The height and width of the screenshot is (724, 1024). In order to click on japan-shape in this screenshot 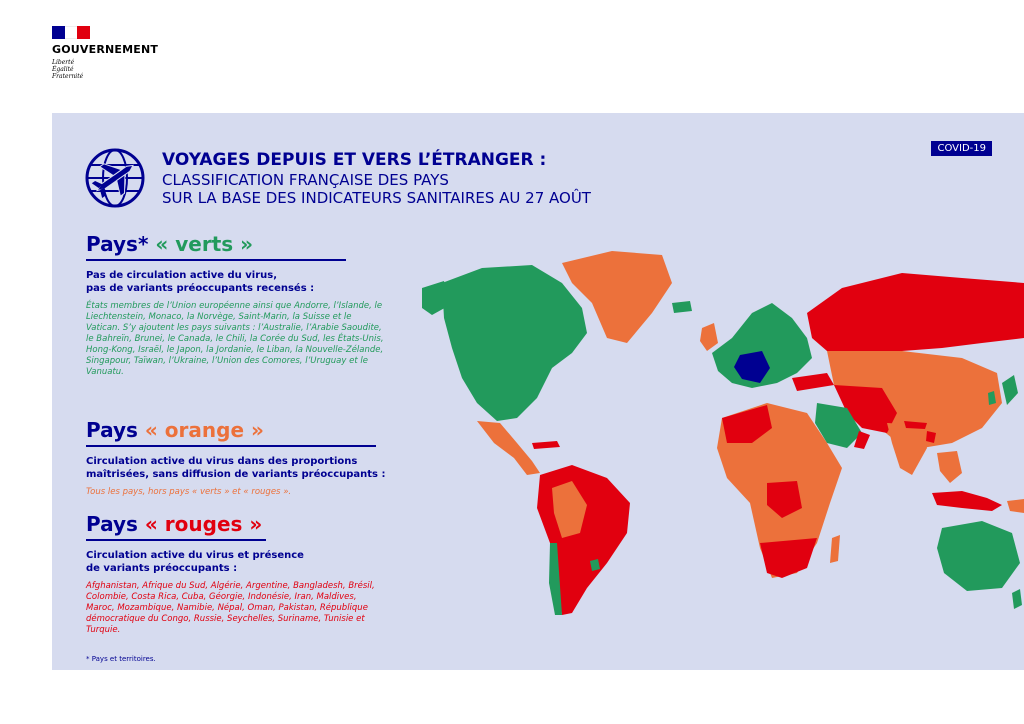, I will do `click(1010, 390)`.